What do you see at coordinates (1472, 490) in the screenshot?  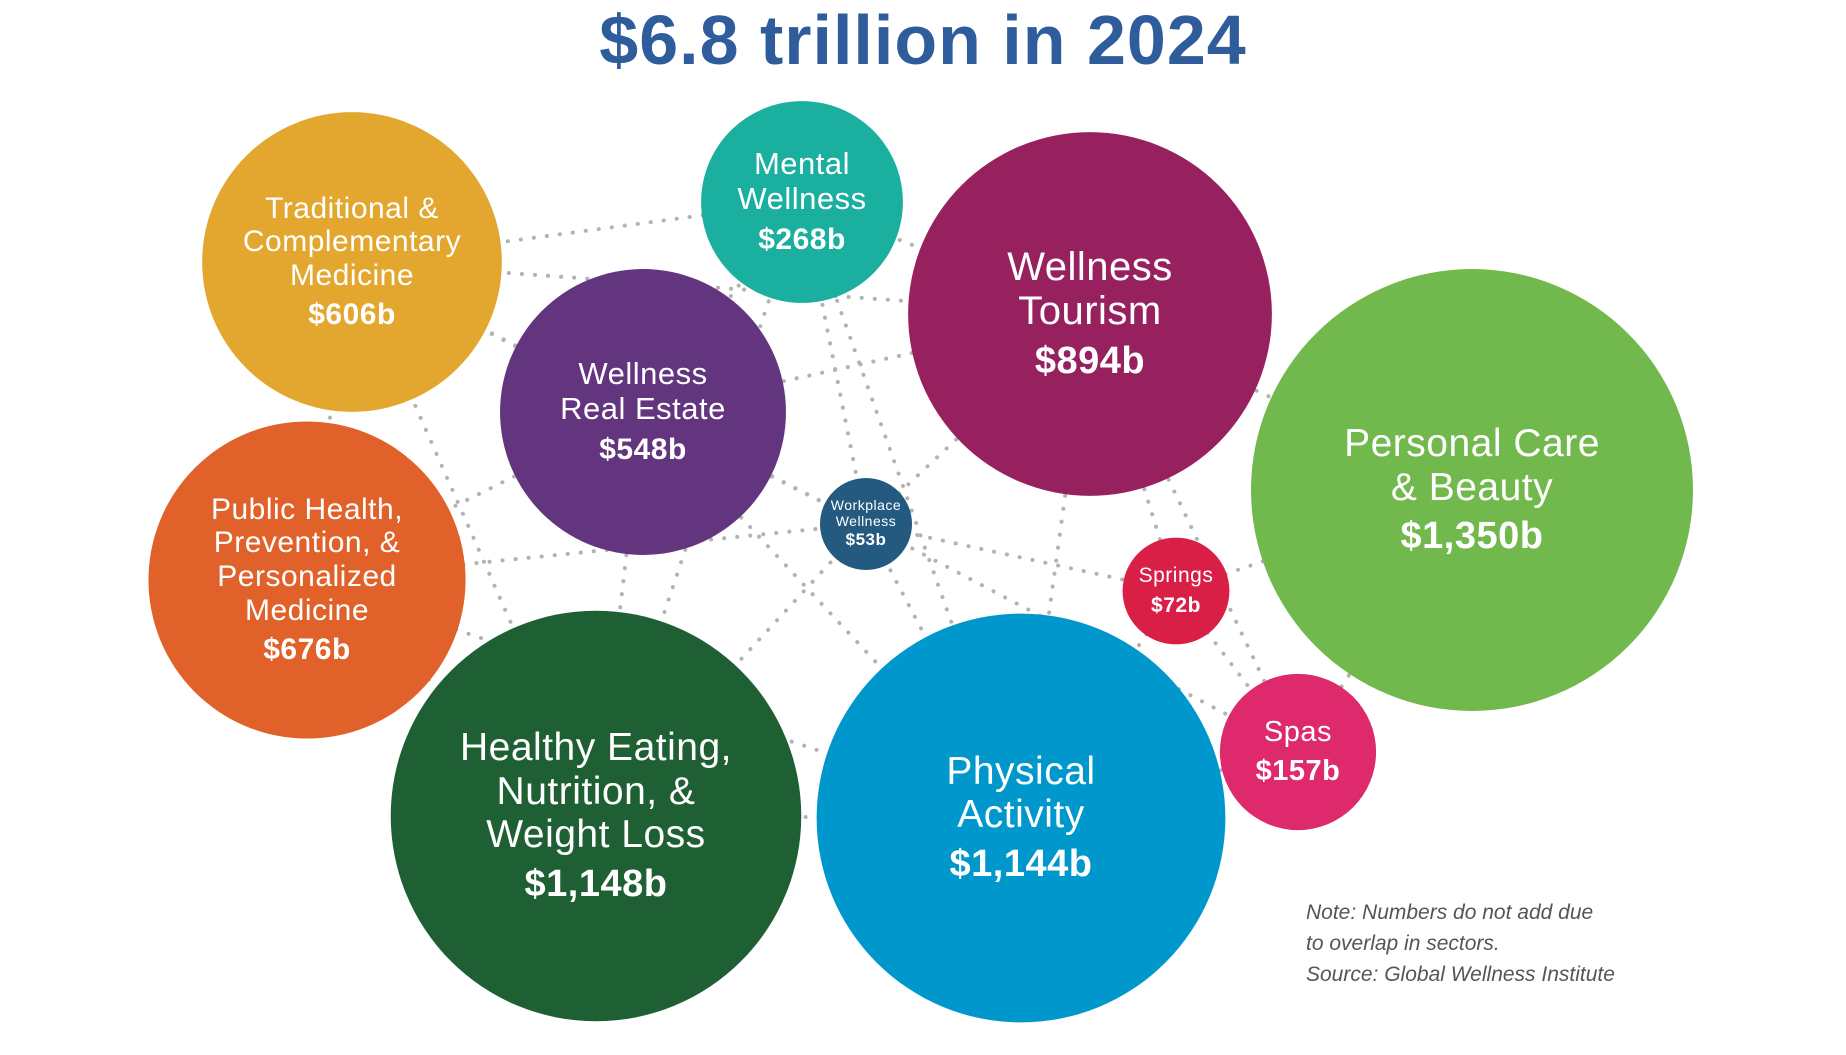 I see `bubble-personal-care-beauty` at bounding box center [1472, 490].